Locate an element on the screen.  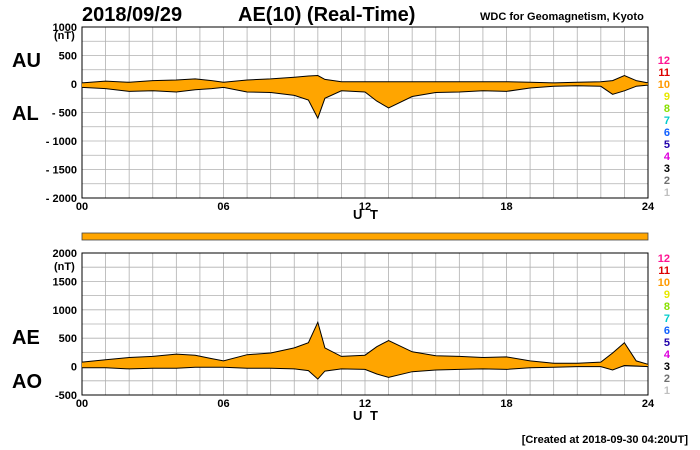
ae-label: AE is located at coordinates (26, 338).